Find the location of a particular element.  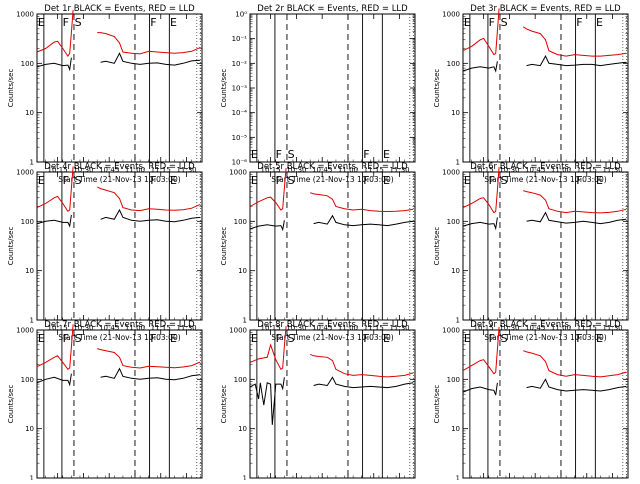

panel-title: Det 4r BLACK = Events, RED = LLD is located at coordinates (119, 167).